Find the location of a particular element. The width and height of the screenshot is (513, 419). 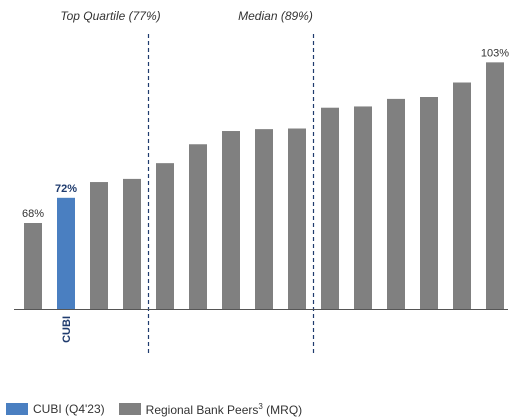

legend-swatch-peers is located at coordinates (129, 409).